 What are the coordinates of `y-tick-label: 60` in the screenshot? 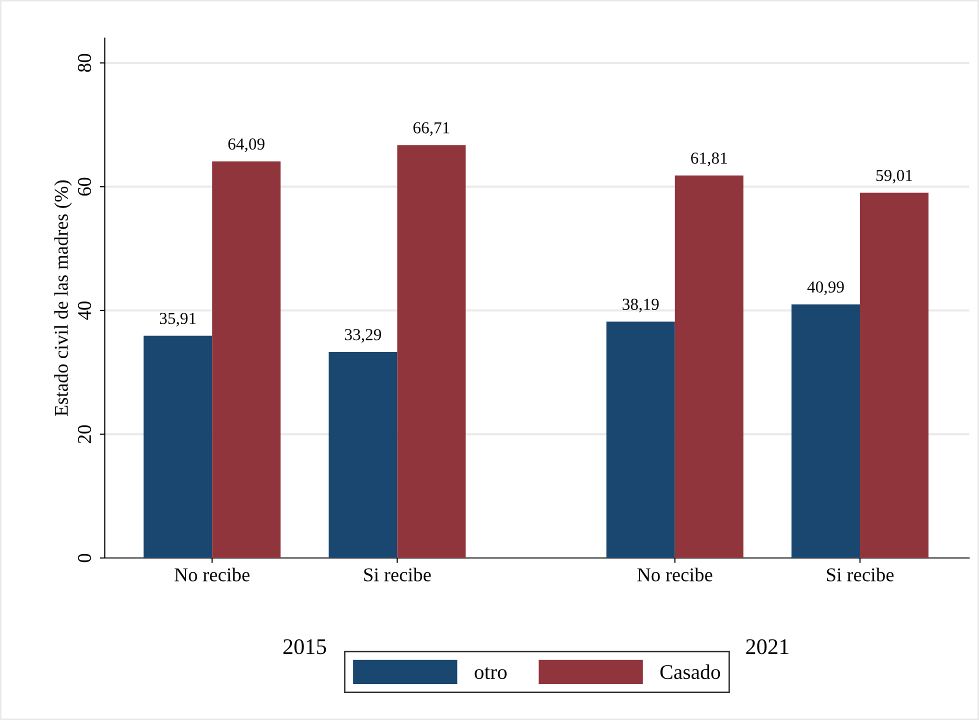 It's located at (85, 187).